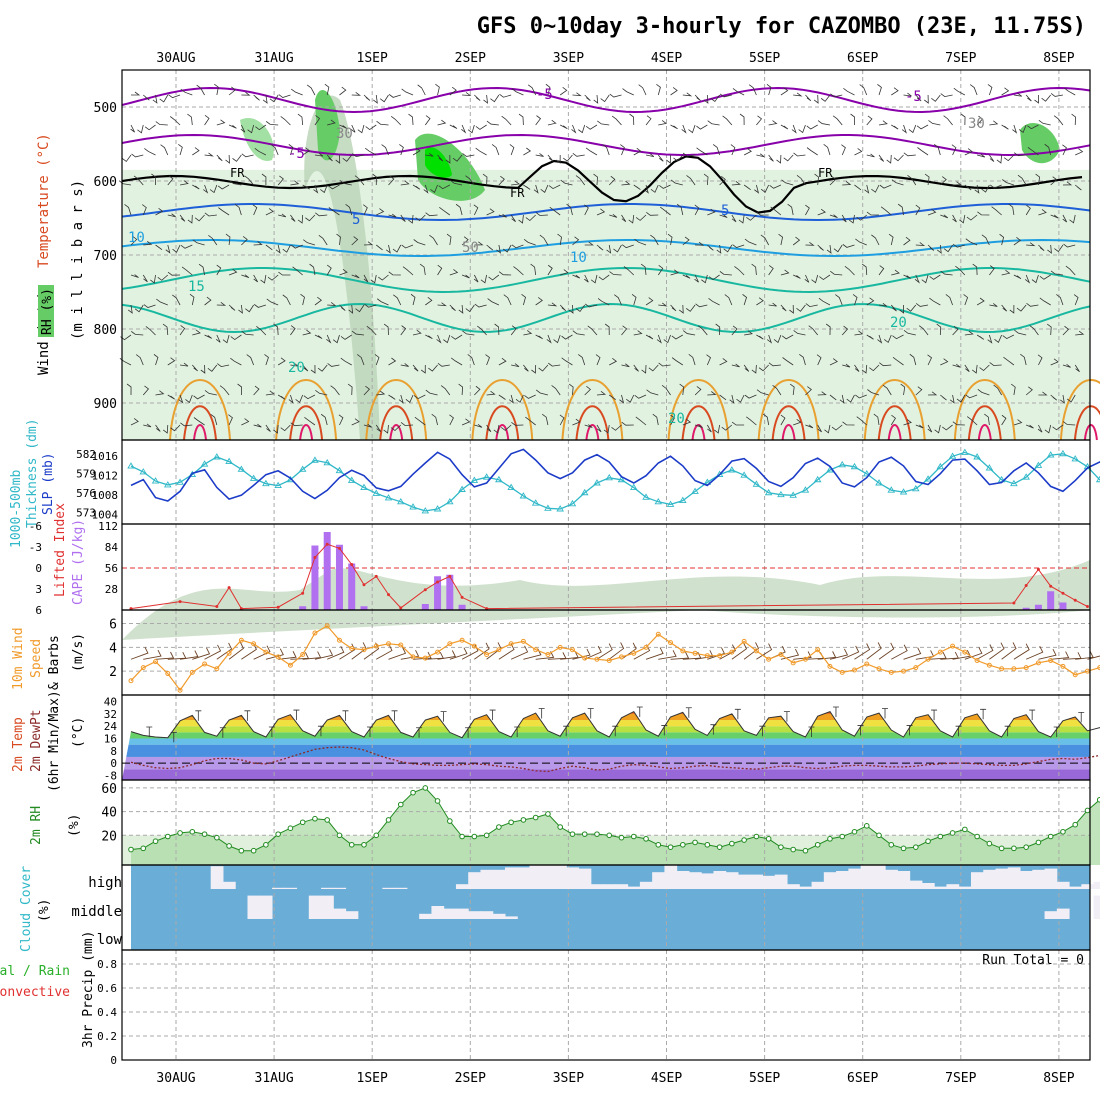  Describe the element at coordinates (60, 550) in the screenshot. I see `y-label-li: Lifted Index` at that location.